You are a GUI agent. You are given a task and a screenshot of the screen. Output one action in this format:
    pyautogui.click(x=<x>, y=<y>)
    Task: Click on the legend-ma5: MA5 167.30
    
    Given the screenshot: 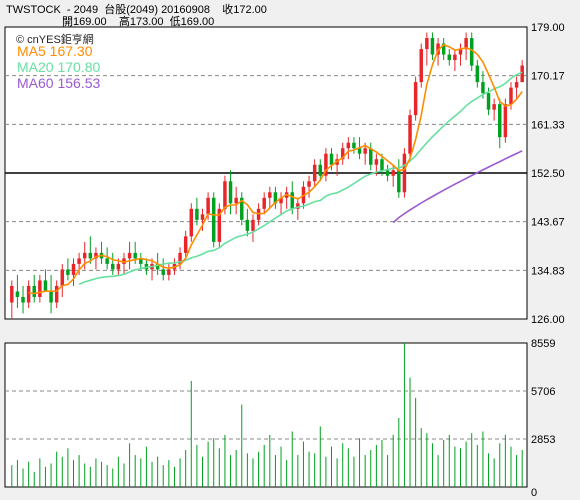 What is the action you would take?
    pyautogui.click(x=55, y=51)
    